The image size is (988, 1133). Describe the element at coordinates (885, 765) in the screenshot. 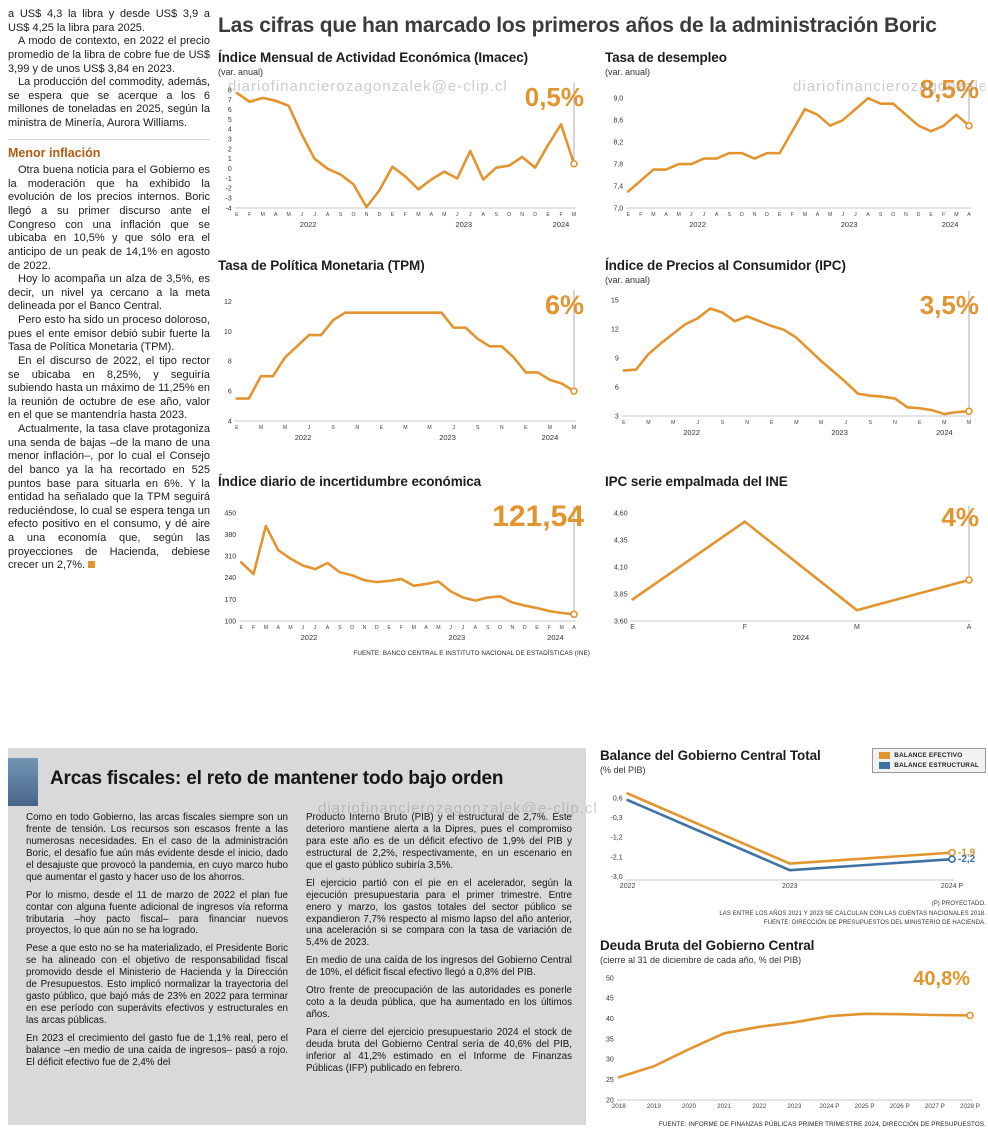

I see `legend-swatch-blue` at that location.